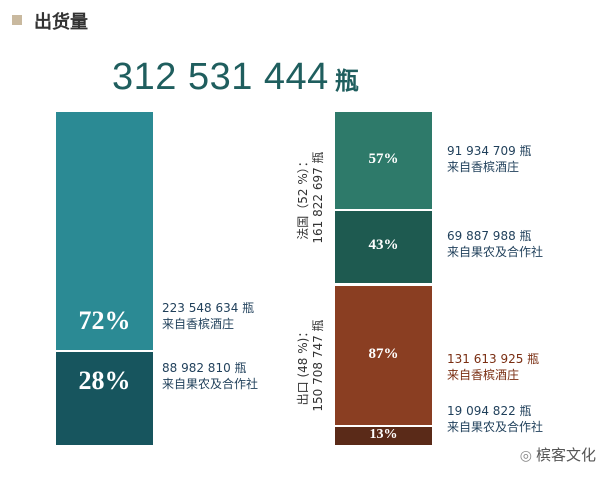  What do you see at coordinates (318, 197) in the screenshot?
I see `group-label-france-total: 161 822 697 瓶` at bounding box center [318, 197].